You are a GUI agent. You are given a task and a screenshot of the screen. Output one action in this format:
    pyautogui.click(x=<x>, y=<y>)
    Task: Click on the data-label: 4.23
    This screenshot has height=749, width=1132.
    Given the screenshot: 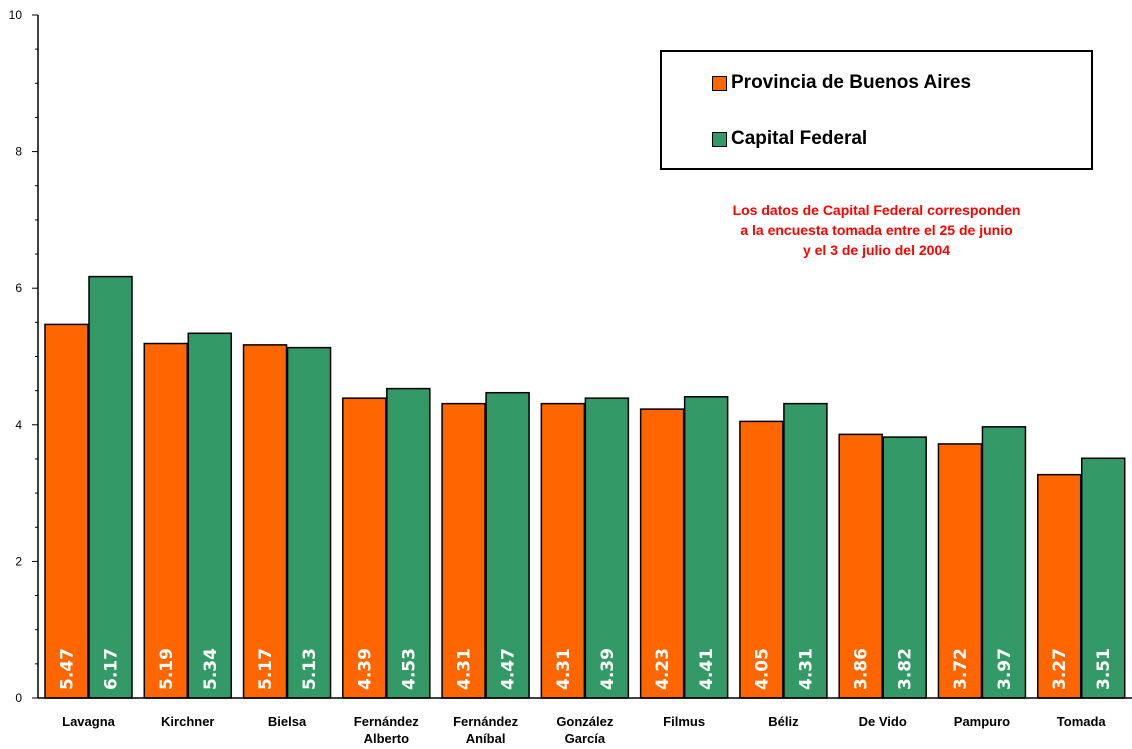 What is the action you would take?
    pyautogui.click(x=663, y=669)
    